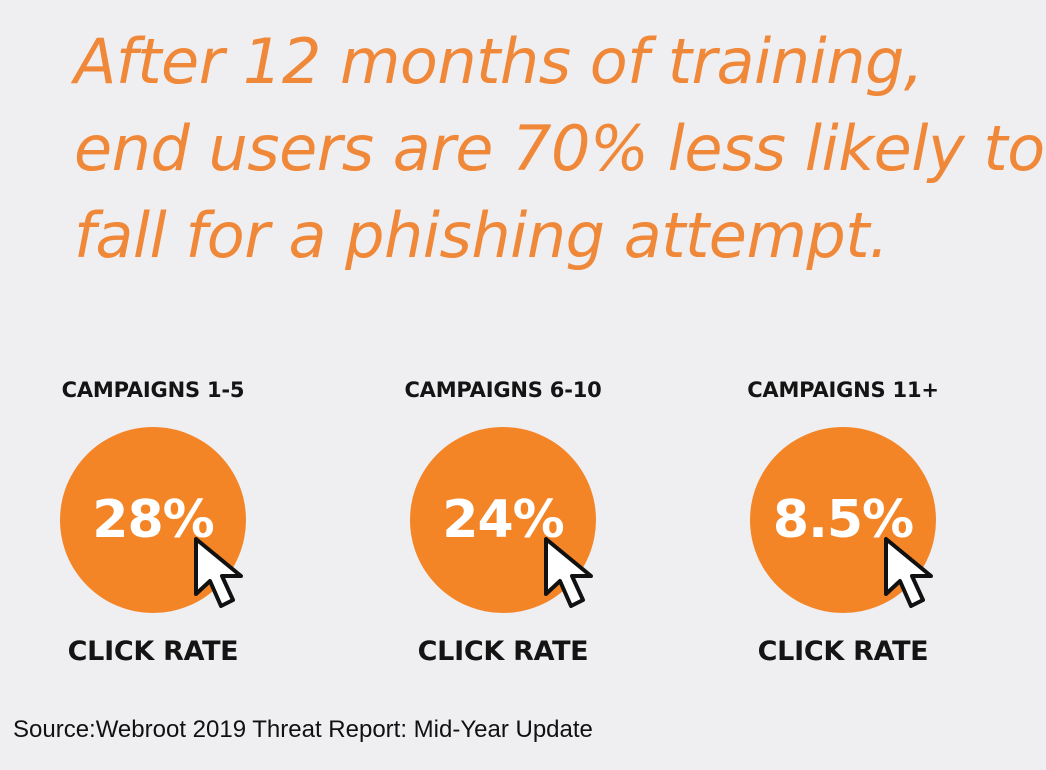 The height and width of the screenshot is (770, 1046). Describe the element at coordinates (153, 390) in the screenshot. I see `stat-heading: CAMPAIGNS 1-5` at that location.